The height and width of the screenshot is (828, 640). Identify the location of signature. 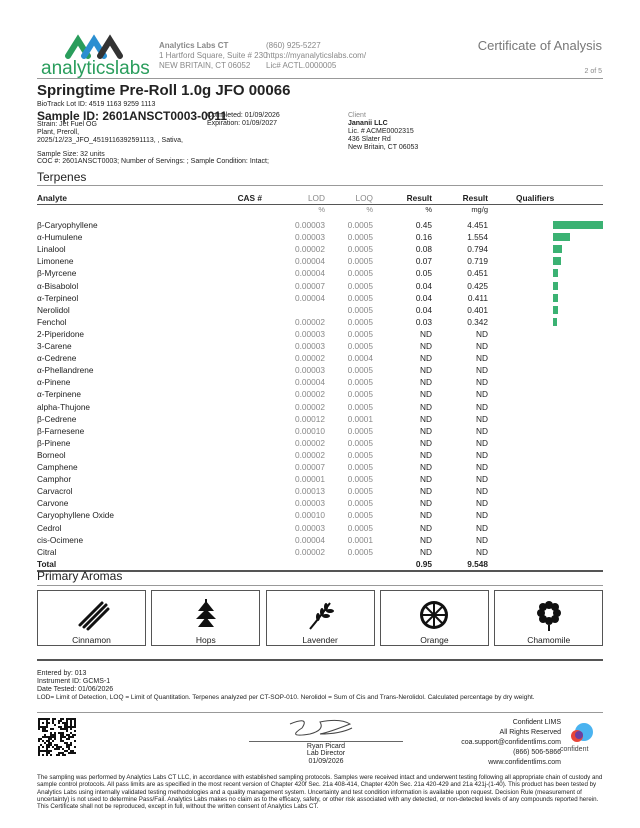
(321, 727).